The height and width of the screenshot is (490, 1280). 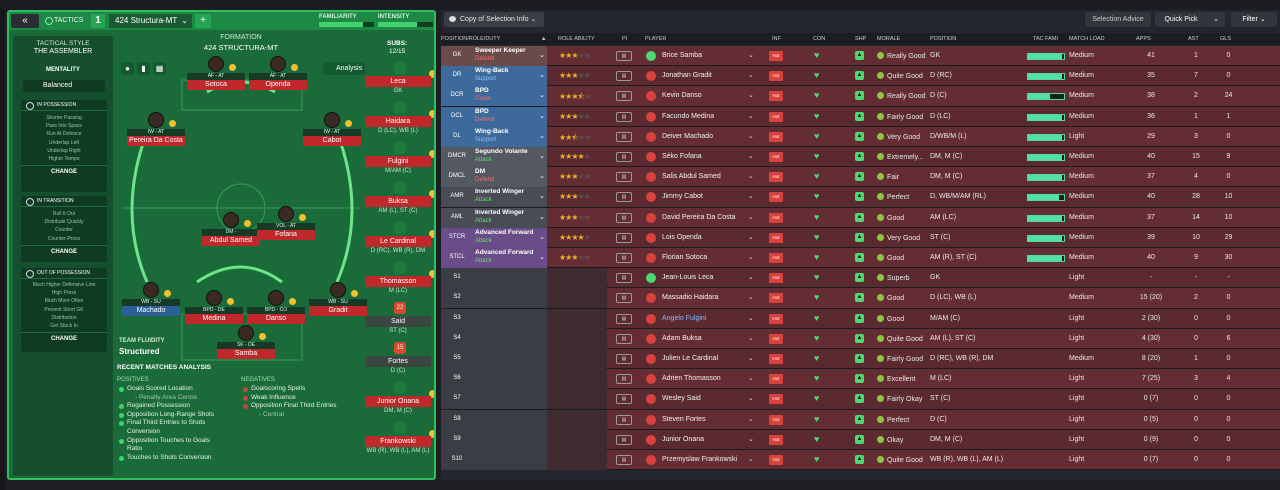 I want to click on quick-pick-button: Quick Pick, so click(x=1181, y=19).